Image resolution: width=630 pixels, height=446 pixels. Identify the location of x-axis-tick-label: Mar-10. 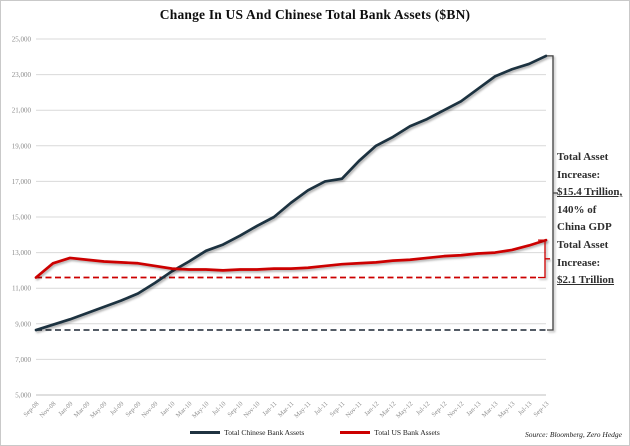
(184, 409).